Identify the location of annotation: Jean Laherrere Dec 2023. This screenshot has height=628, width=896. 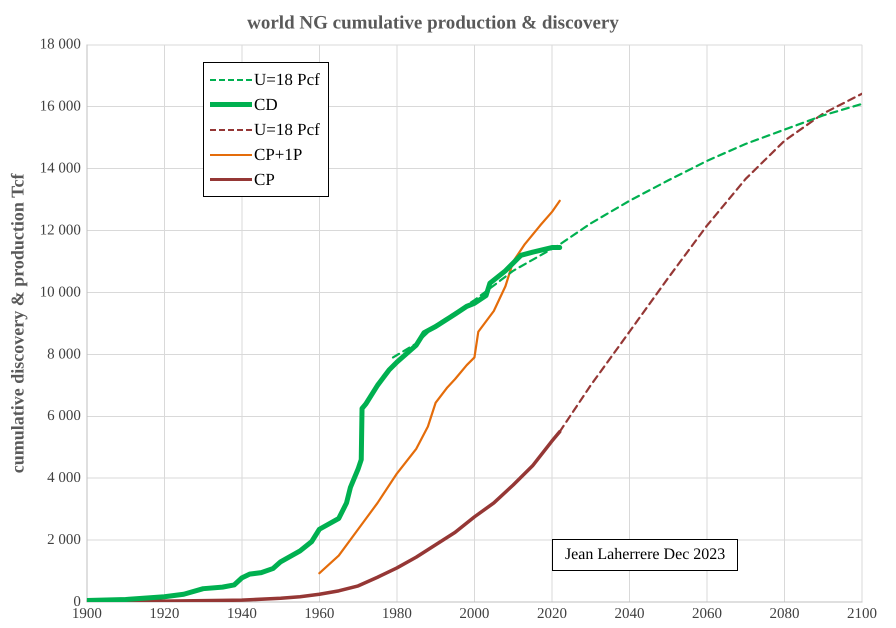
(645, 555).